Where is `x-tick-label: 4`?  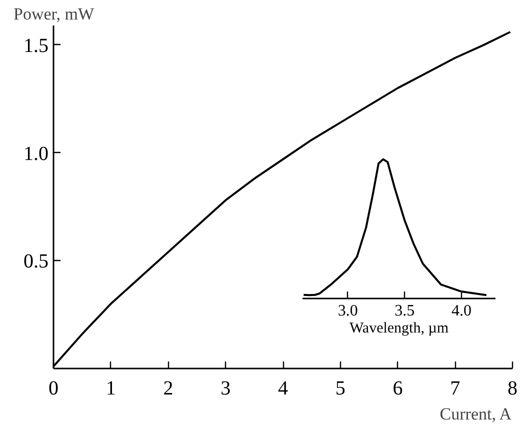 x-tick-label: 4 is located at coordinates (283, 389).